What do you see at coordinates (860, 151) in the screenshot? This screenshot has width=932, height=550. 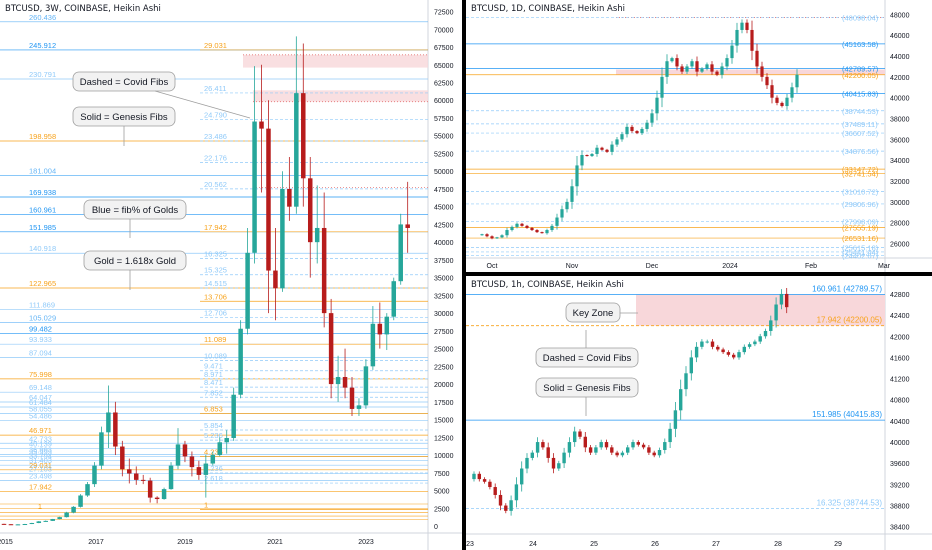 I see `fib-level-label: (34876.56)` at bounding box center [860, 151].